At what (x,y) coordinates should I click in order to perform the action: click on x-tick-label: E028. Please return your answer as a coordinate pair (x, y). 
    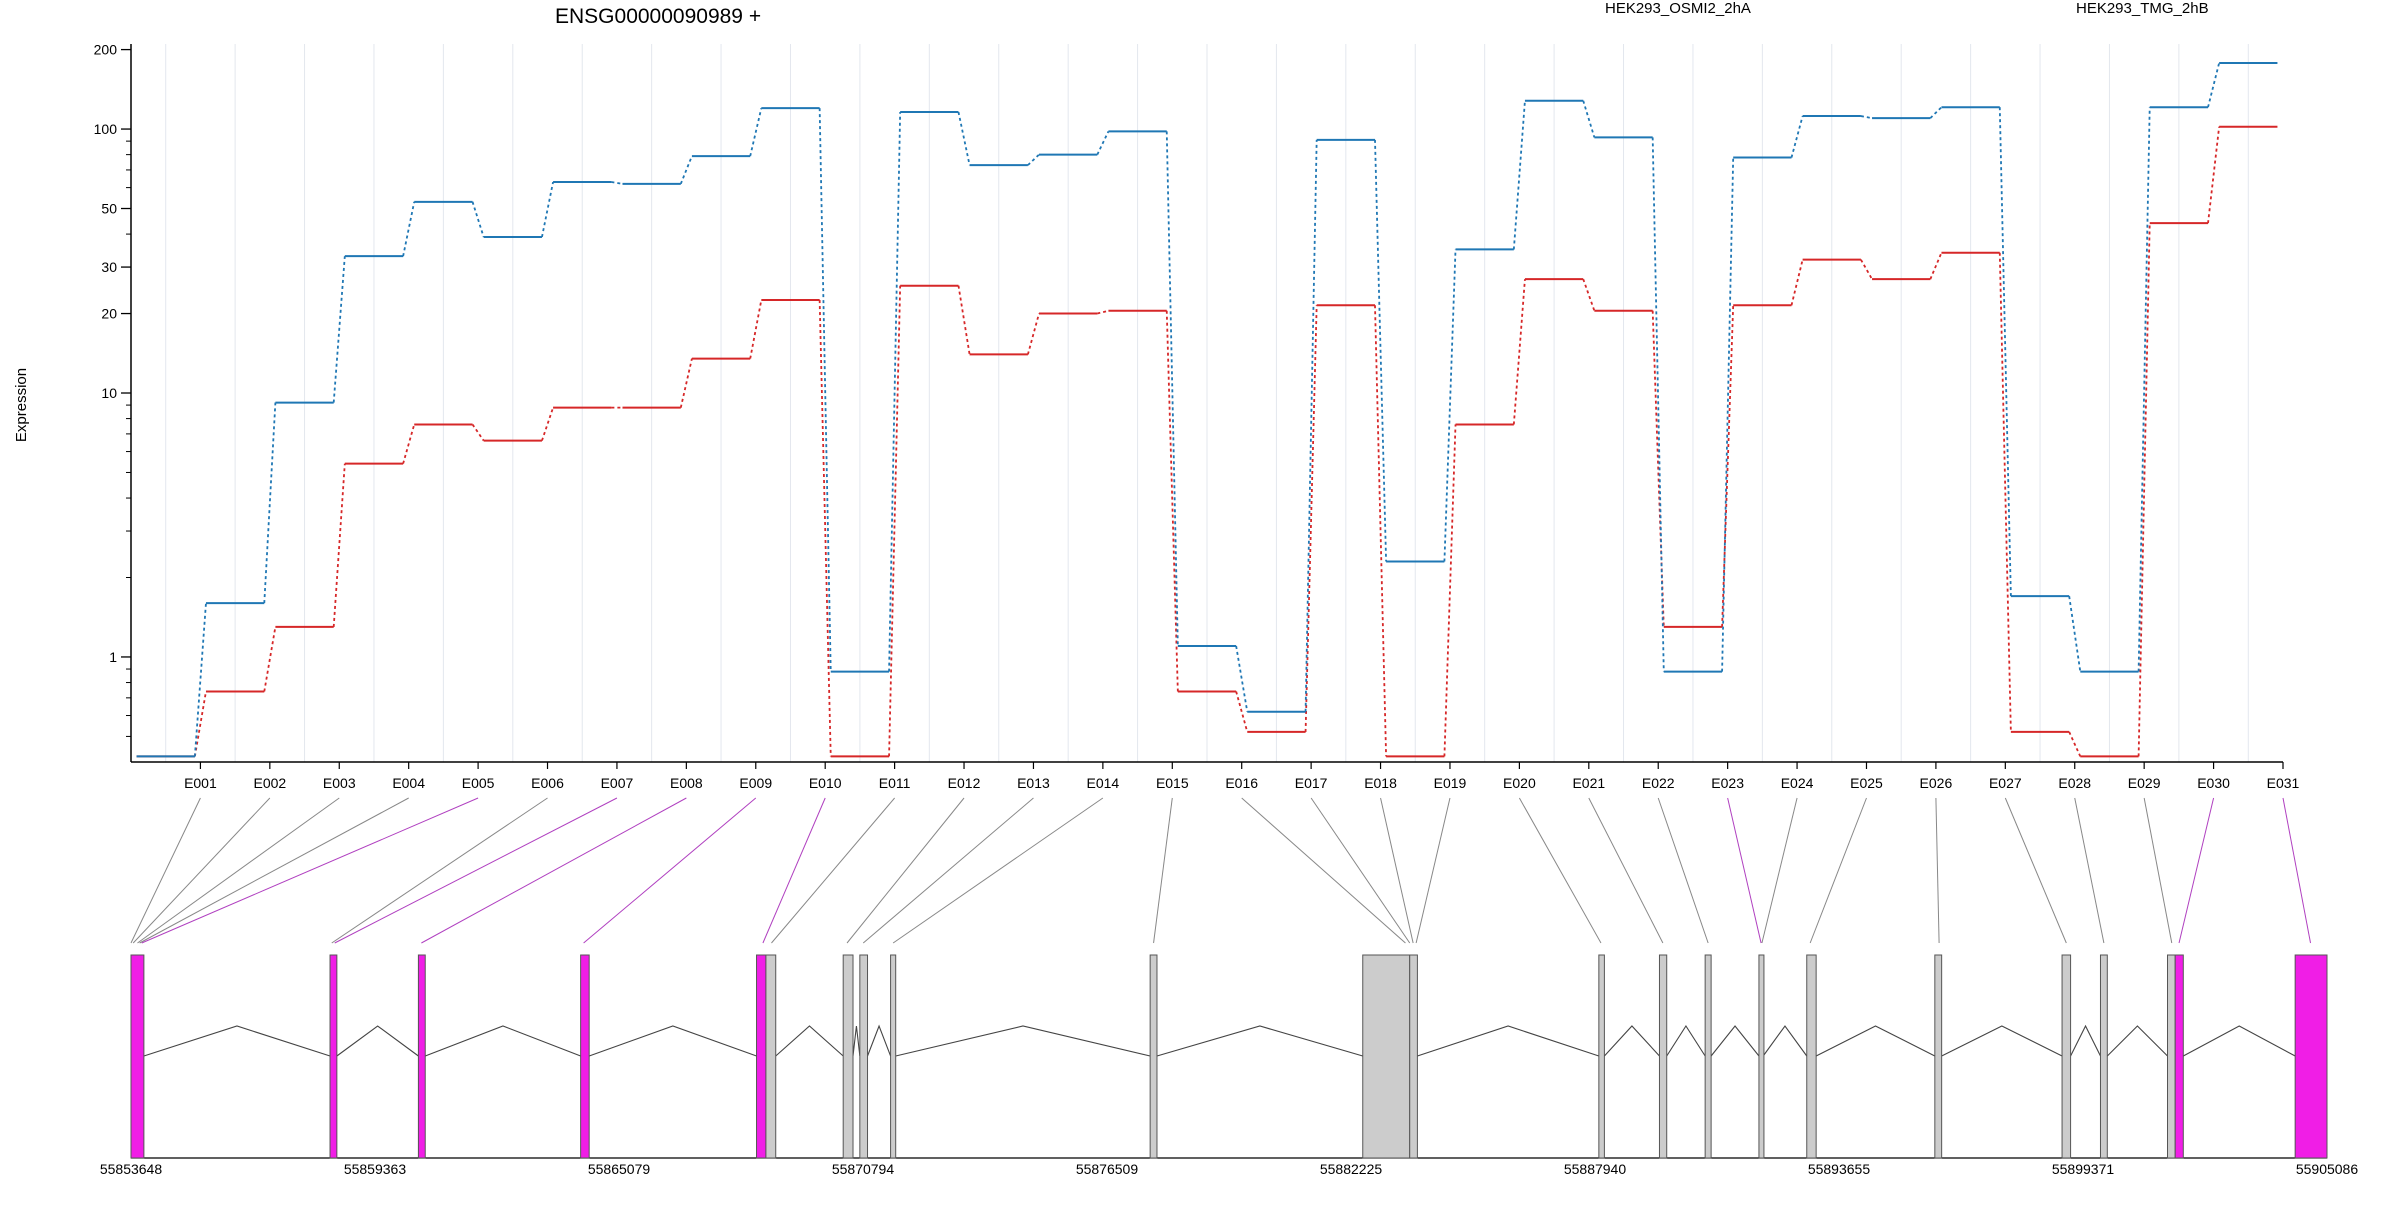
    Looking at the image, I should click on (2074, 783).